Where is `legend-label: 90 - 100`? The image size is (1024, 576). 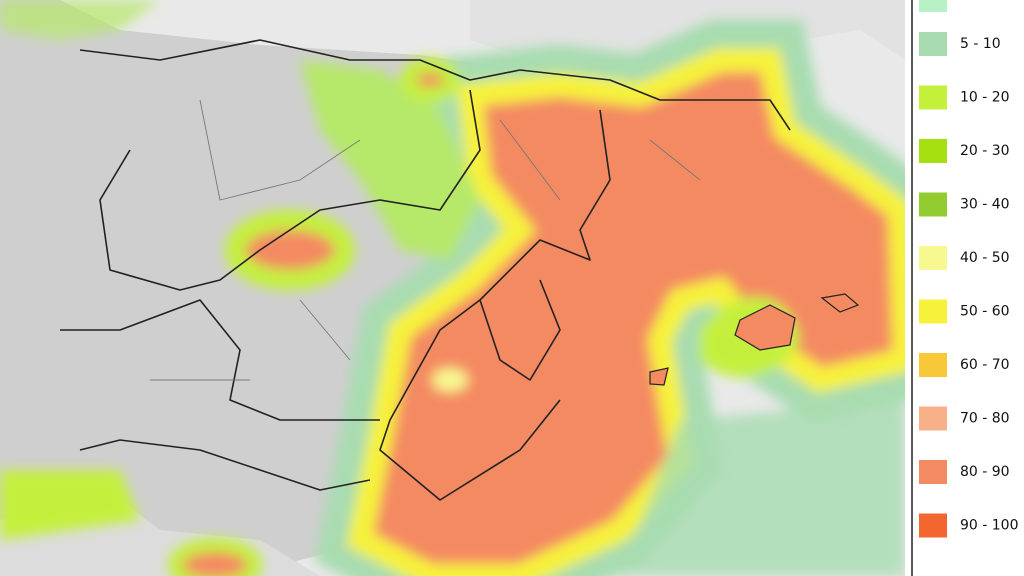 legend-label: 90 - 100 is located at coordinates (989, 526).